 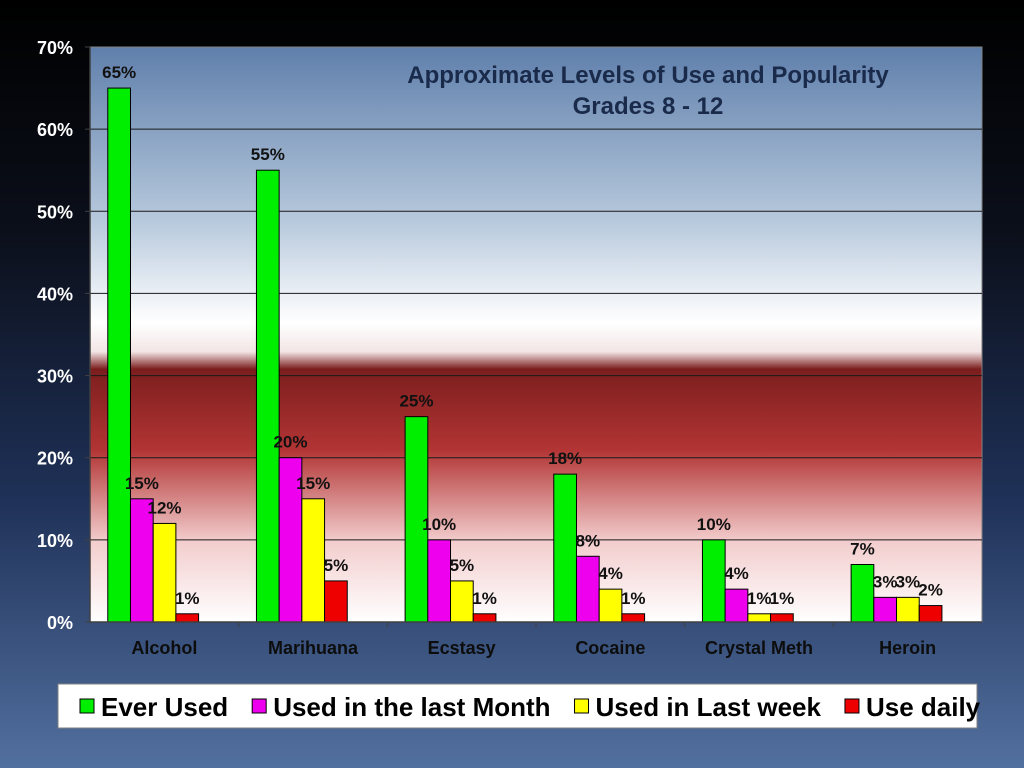 I want to click on y-tick-label: 70%, so click(x=55, y=48).